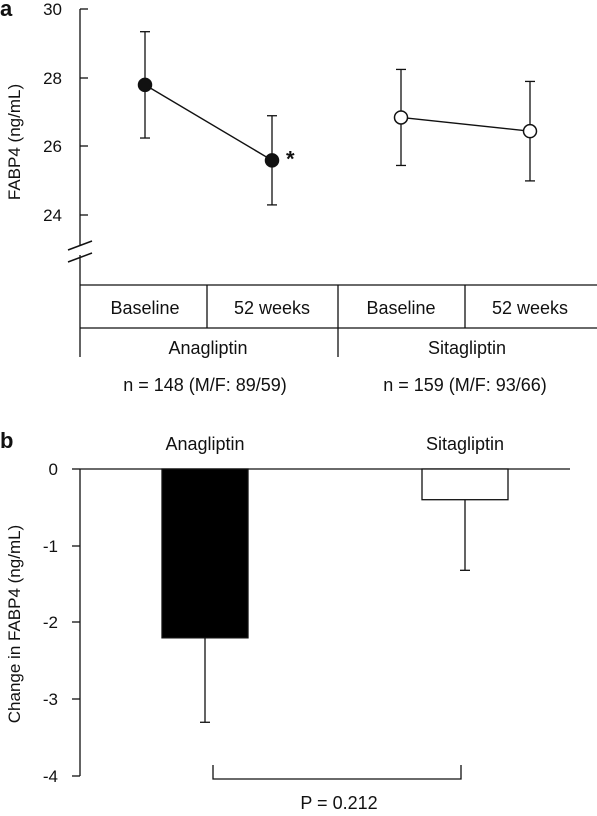  I want to click on panel-a-letter: a, so click(6, 10).